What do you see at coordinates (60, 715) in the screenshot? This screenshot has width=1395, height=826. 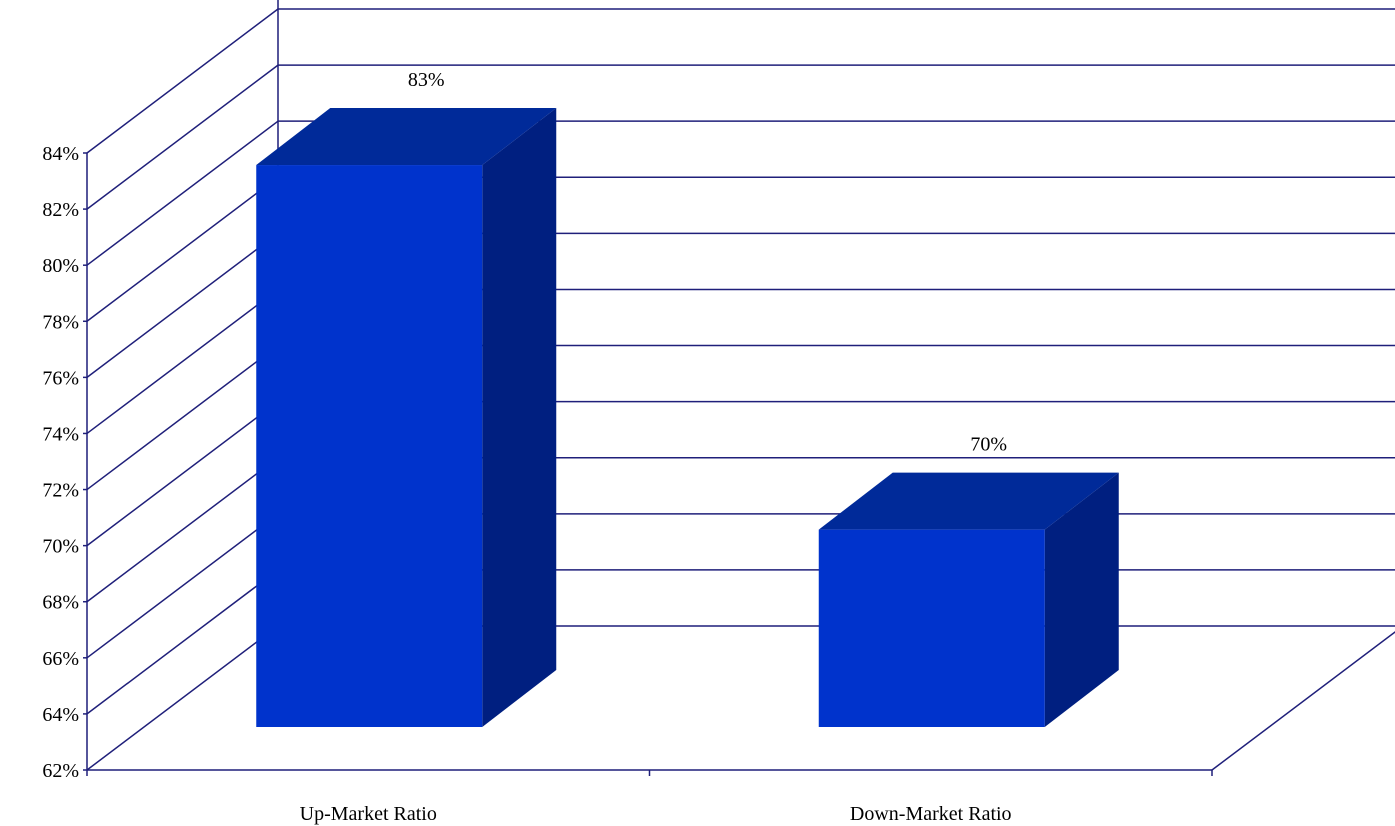 I see `y-tick-label: 64%` at bounding box center [60, 715].